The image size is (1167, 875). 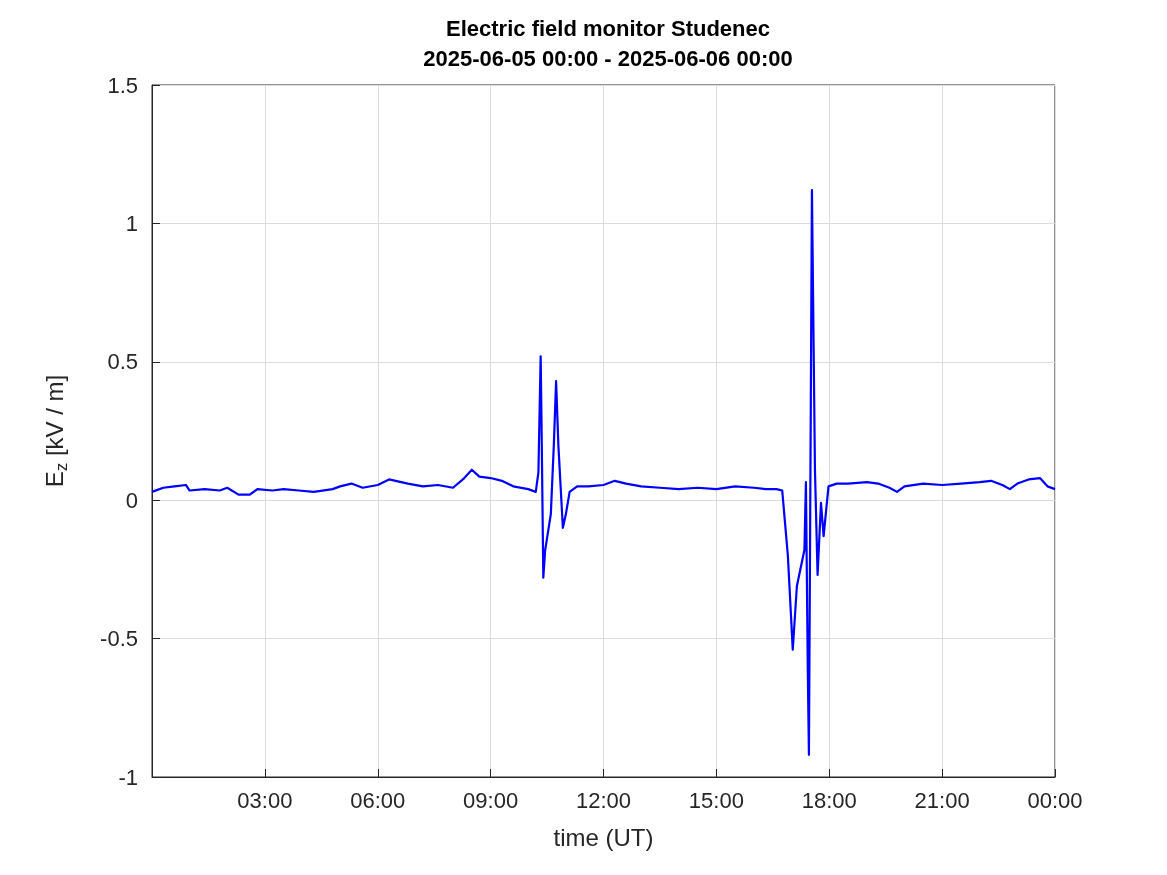 What do you see at coordinates (603, 800) in the screenshot?
I see `x-tick-label: 12:00` at bounding box center [603, 800].